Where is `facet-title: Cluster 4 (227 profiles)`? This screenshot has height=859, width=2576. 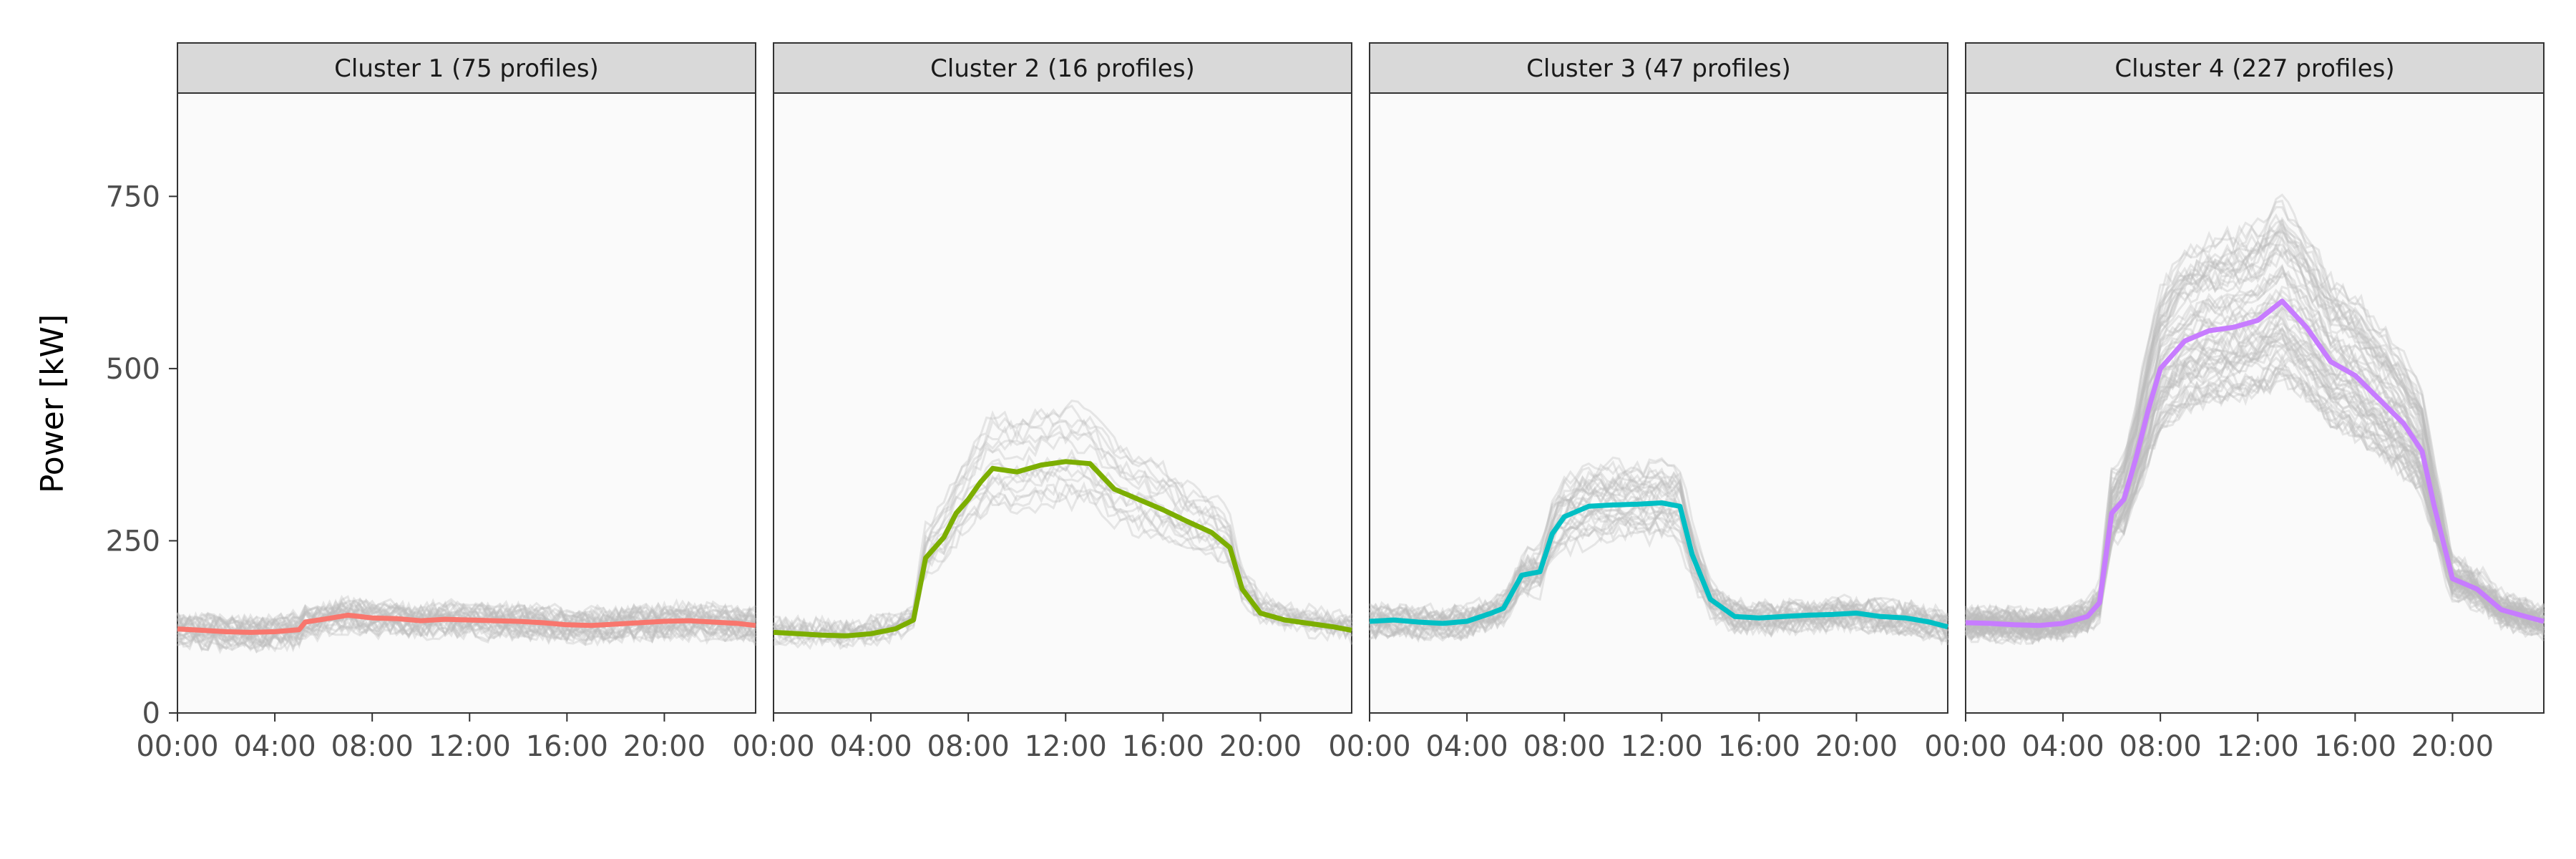
facet-title: Cluster 4 (227 profiles) is located at coordinates (2254, 68).